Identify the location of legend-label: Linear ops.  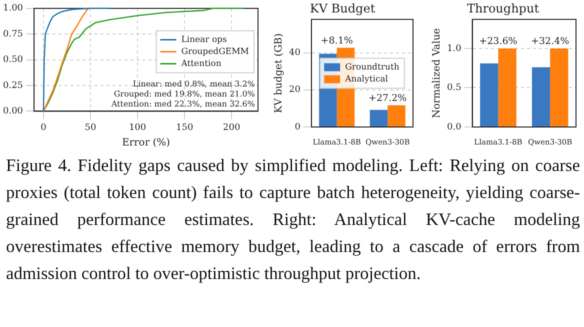
(204, 40).